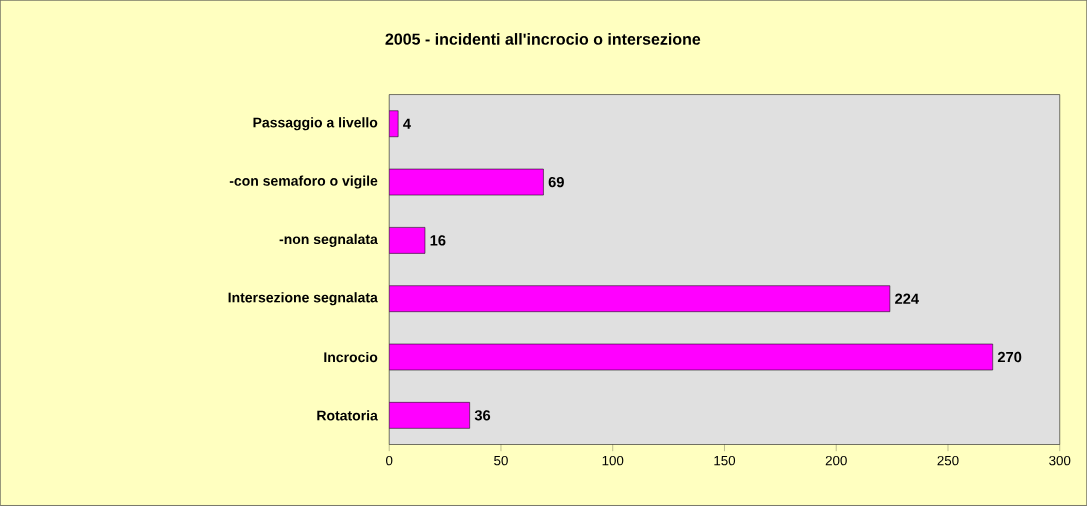  What do you see at coordinates (501, 461) in the screenshot?
I see `x-tick-label: 50` at bounding box center [501, 461].